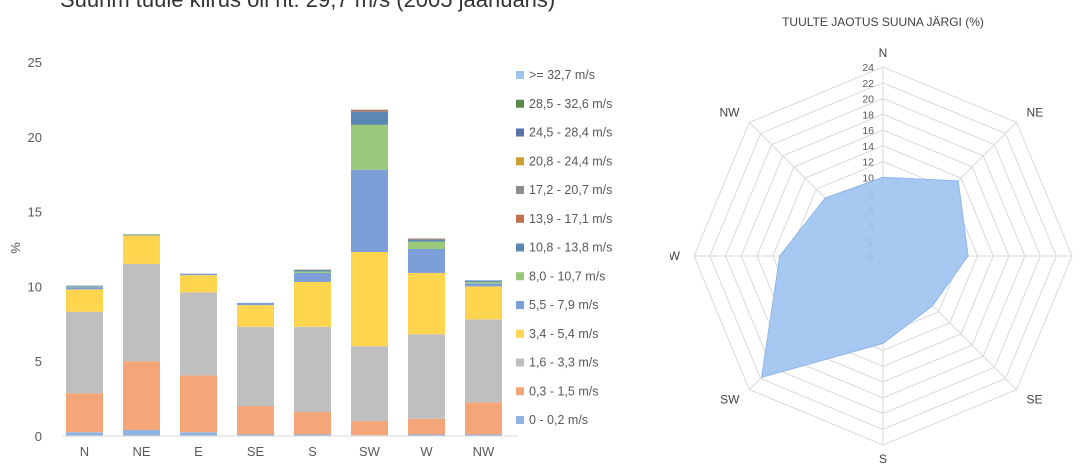 The width and height of the screenshot is (1083, 464). Describe the element at coordinates (484, 451) in the screenshot. I see `x-tick-label: NW` at that location.